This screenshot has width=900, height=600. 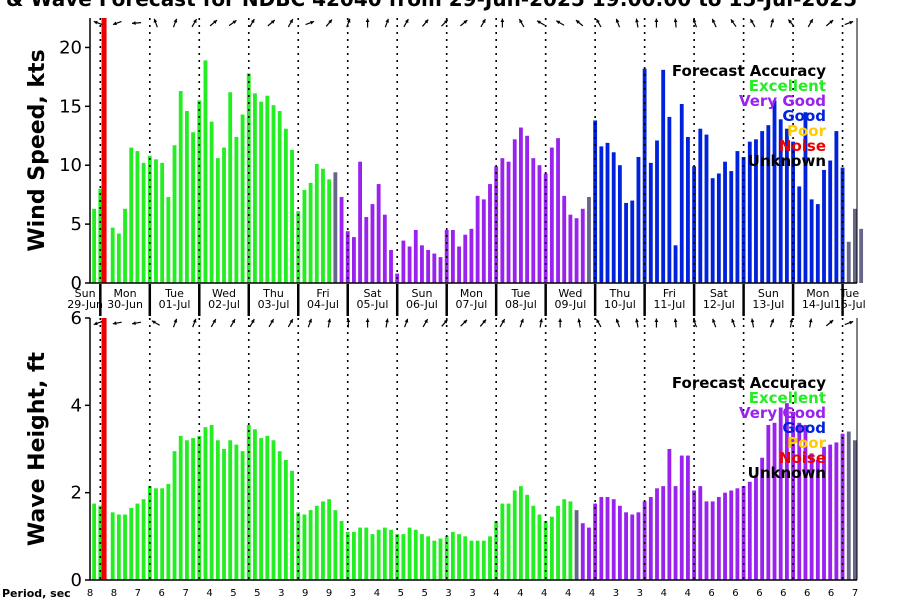 I want to click on period-value: 8, so click(x=114, y=593).